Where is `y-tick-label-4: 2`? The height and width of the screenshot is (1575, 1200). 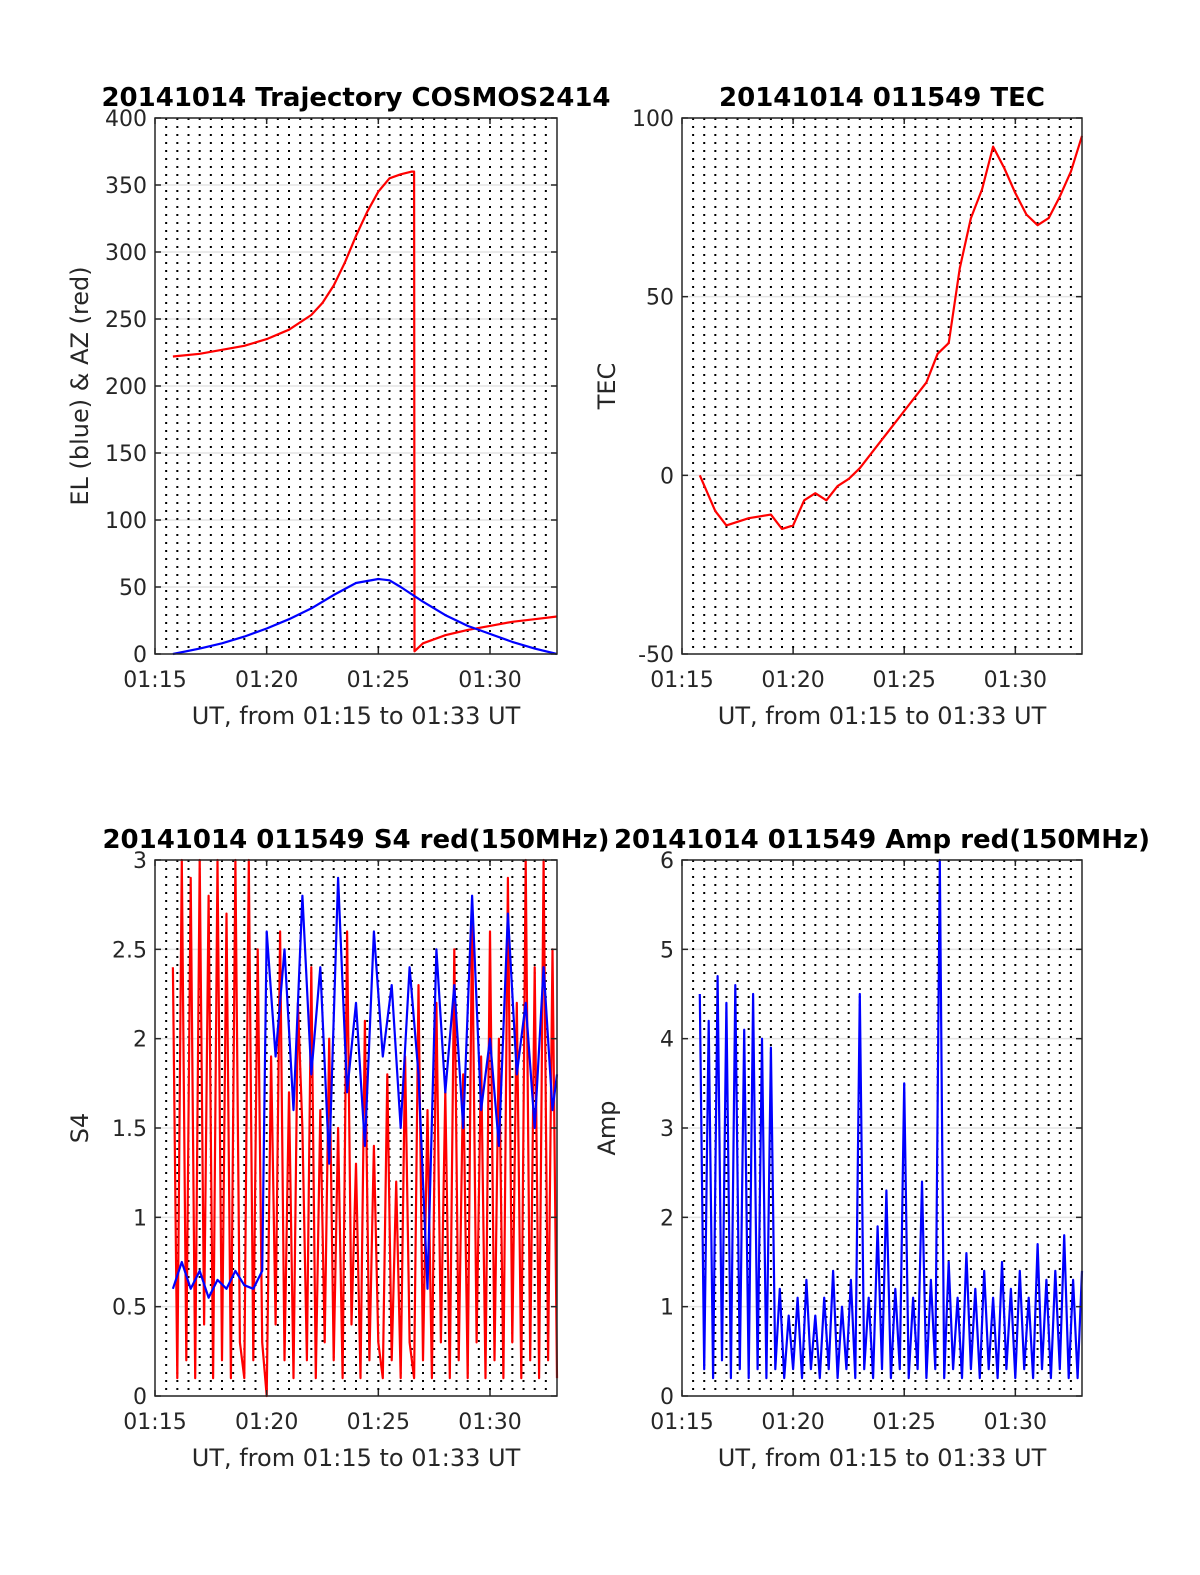 y-tick-label-4: 2 is located at coordinates (140, 1040).